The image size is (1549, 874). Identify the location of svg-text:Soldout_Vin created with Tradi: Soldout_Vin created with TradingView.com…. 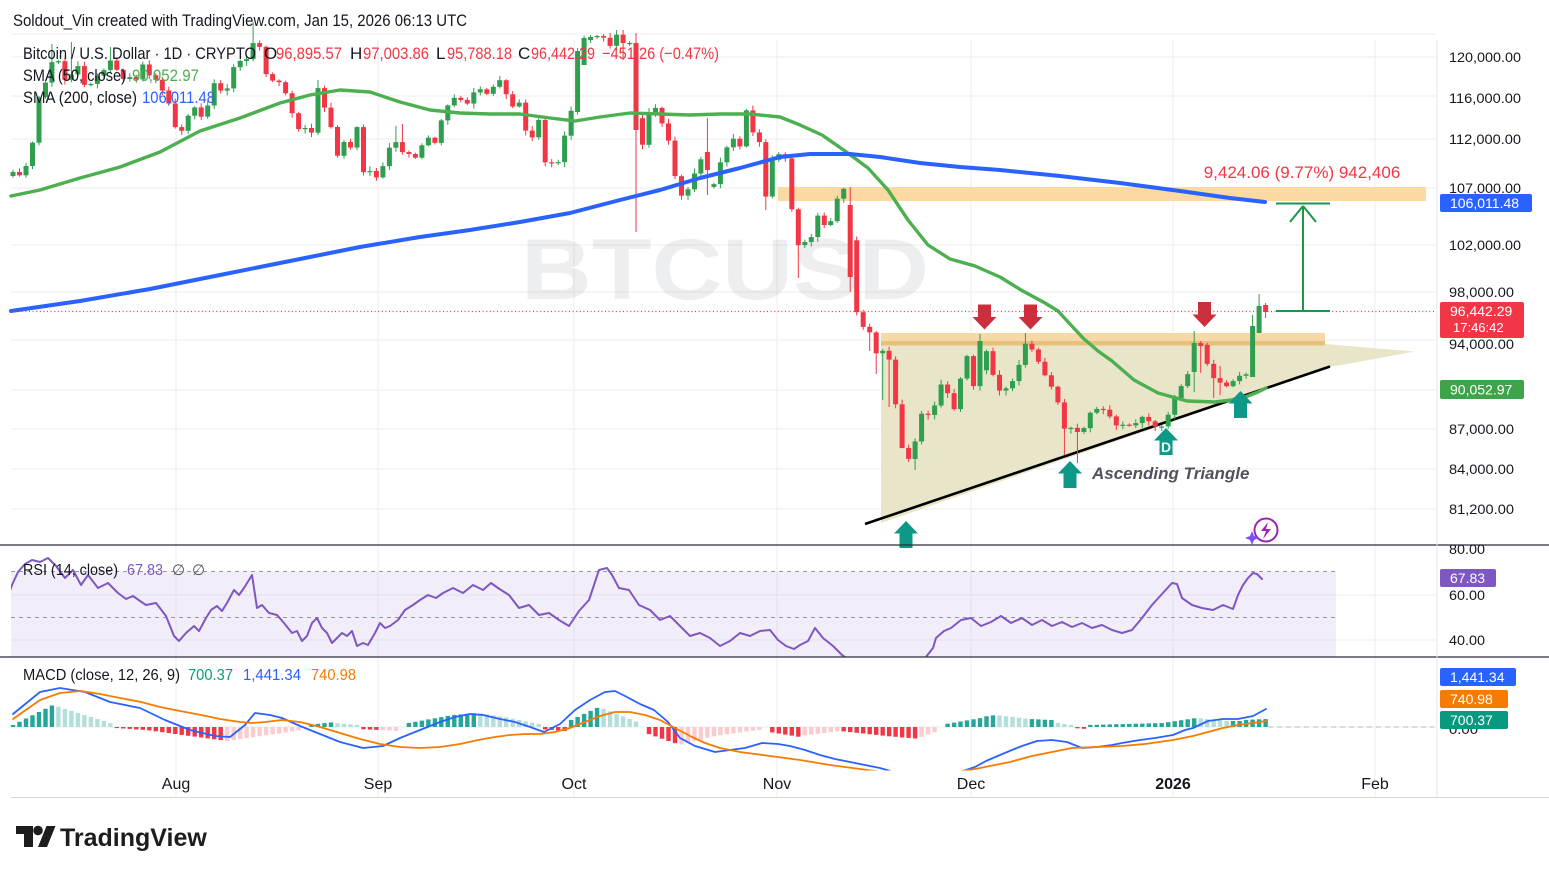
(240, 20).